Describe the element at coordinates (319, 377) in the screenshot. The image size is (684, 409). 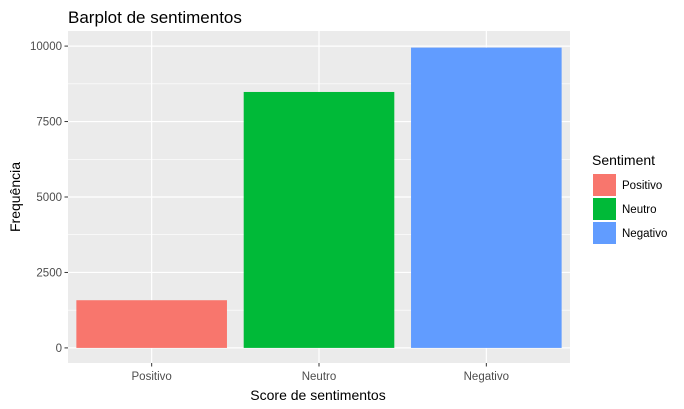
I see `x-tick-label: Neutro` at that location.